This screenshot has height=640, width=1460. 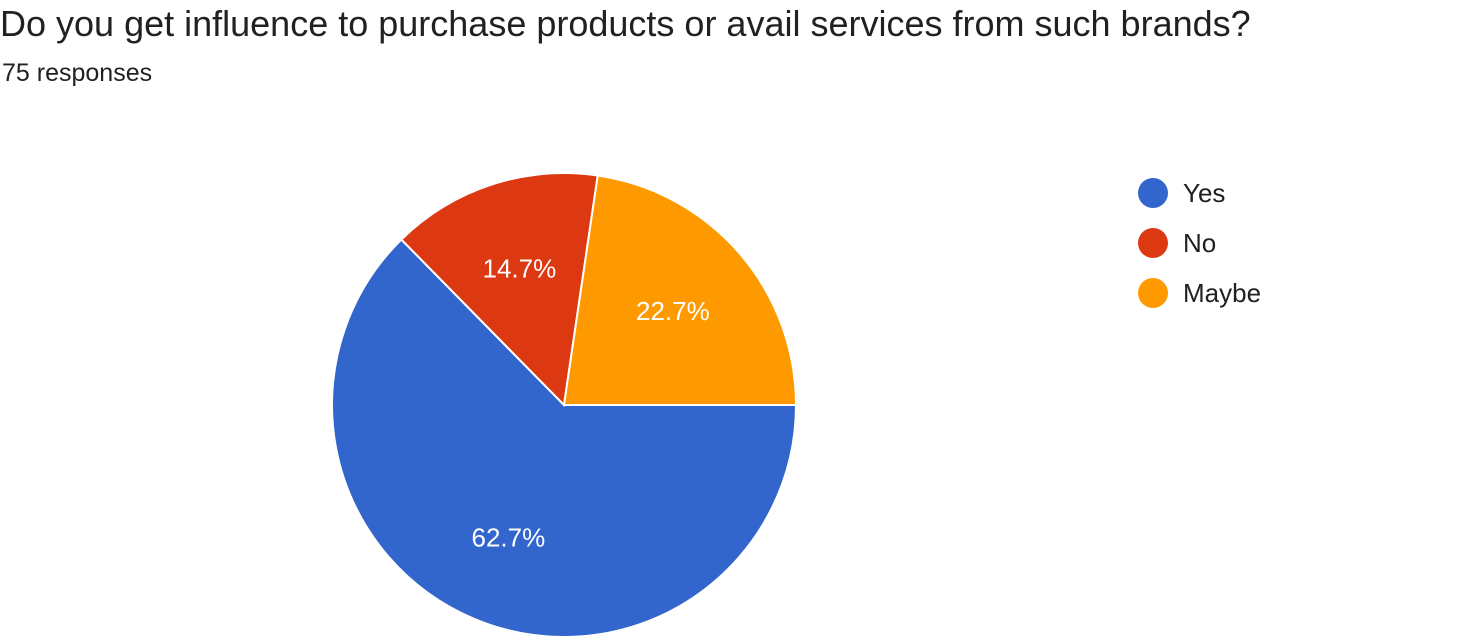 What do you see at coordinates (1153, 243) in the screenshot?
I see `legend-swatch-no` at bounding box center [1153, 243].